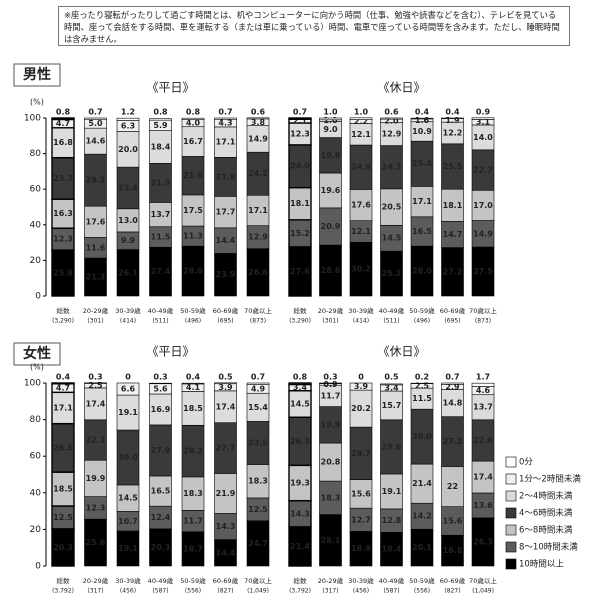  Describe the element at coordinates (300, 387) in the screenshot. I see `data-label: 3.4` at that location.